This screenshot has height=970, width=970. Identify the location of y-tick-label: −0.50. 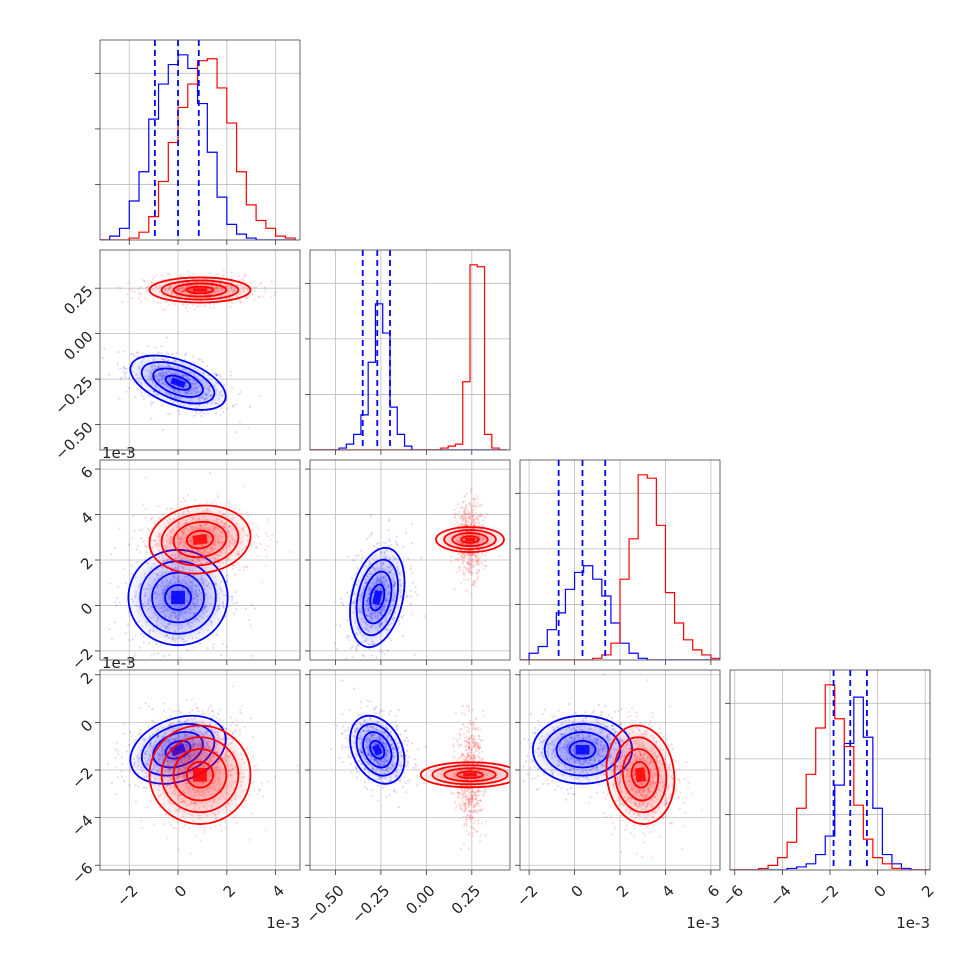
(73, 440).